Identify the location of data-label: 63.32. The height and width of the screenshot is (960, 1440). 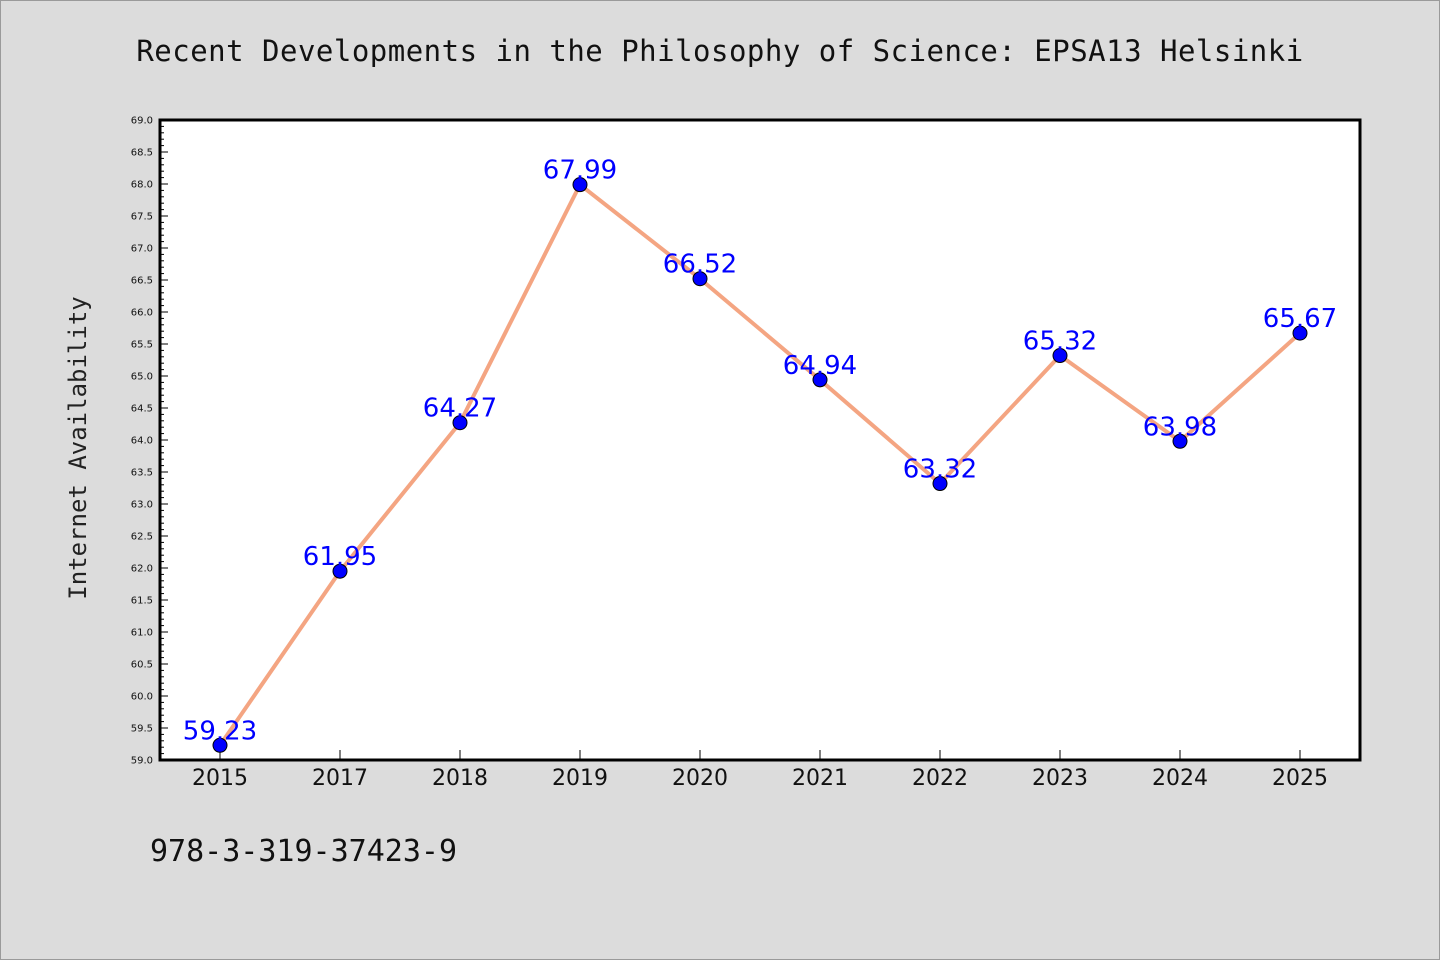
(940, 470).